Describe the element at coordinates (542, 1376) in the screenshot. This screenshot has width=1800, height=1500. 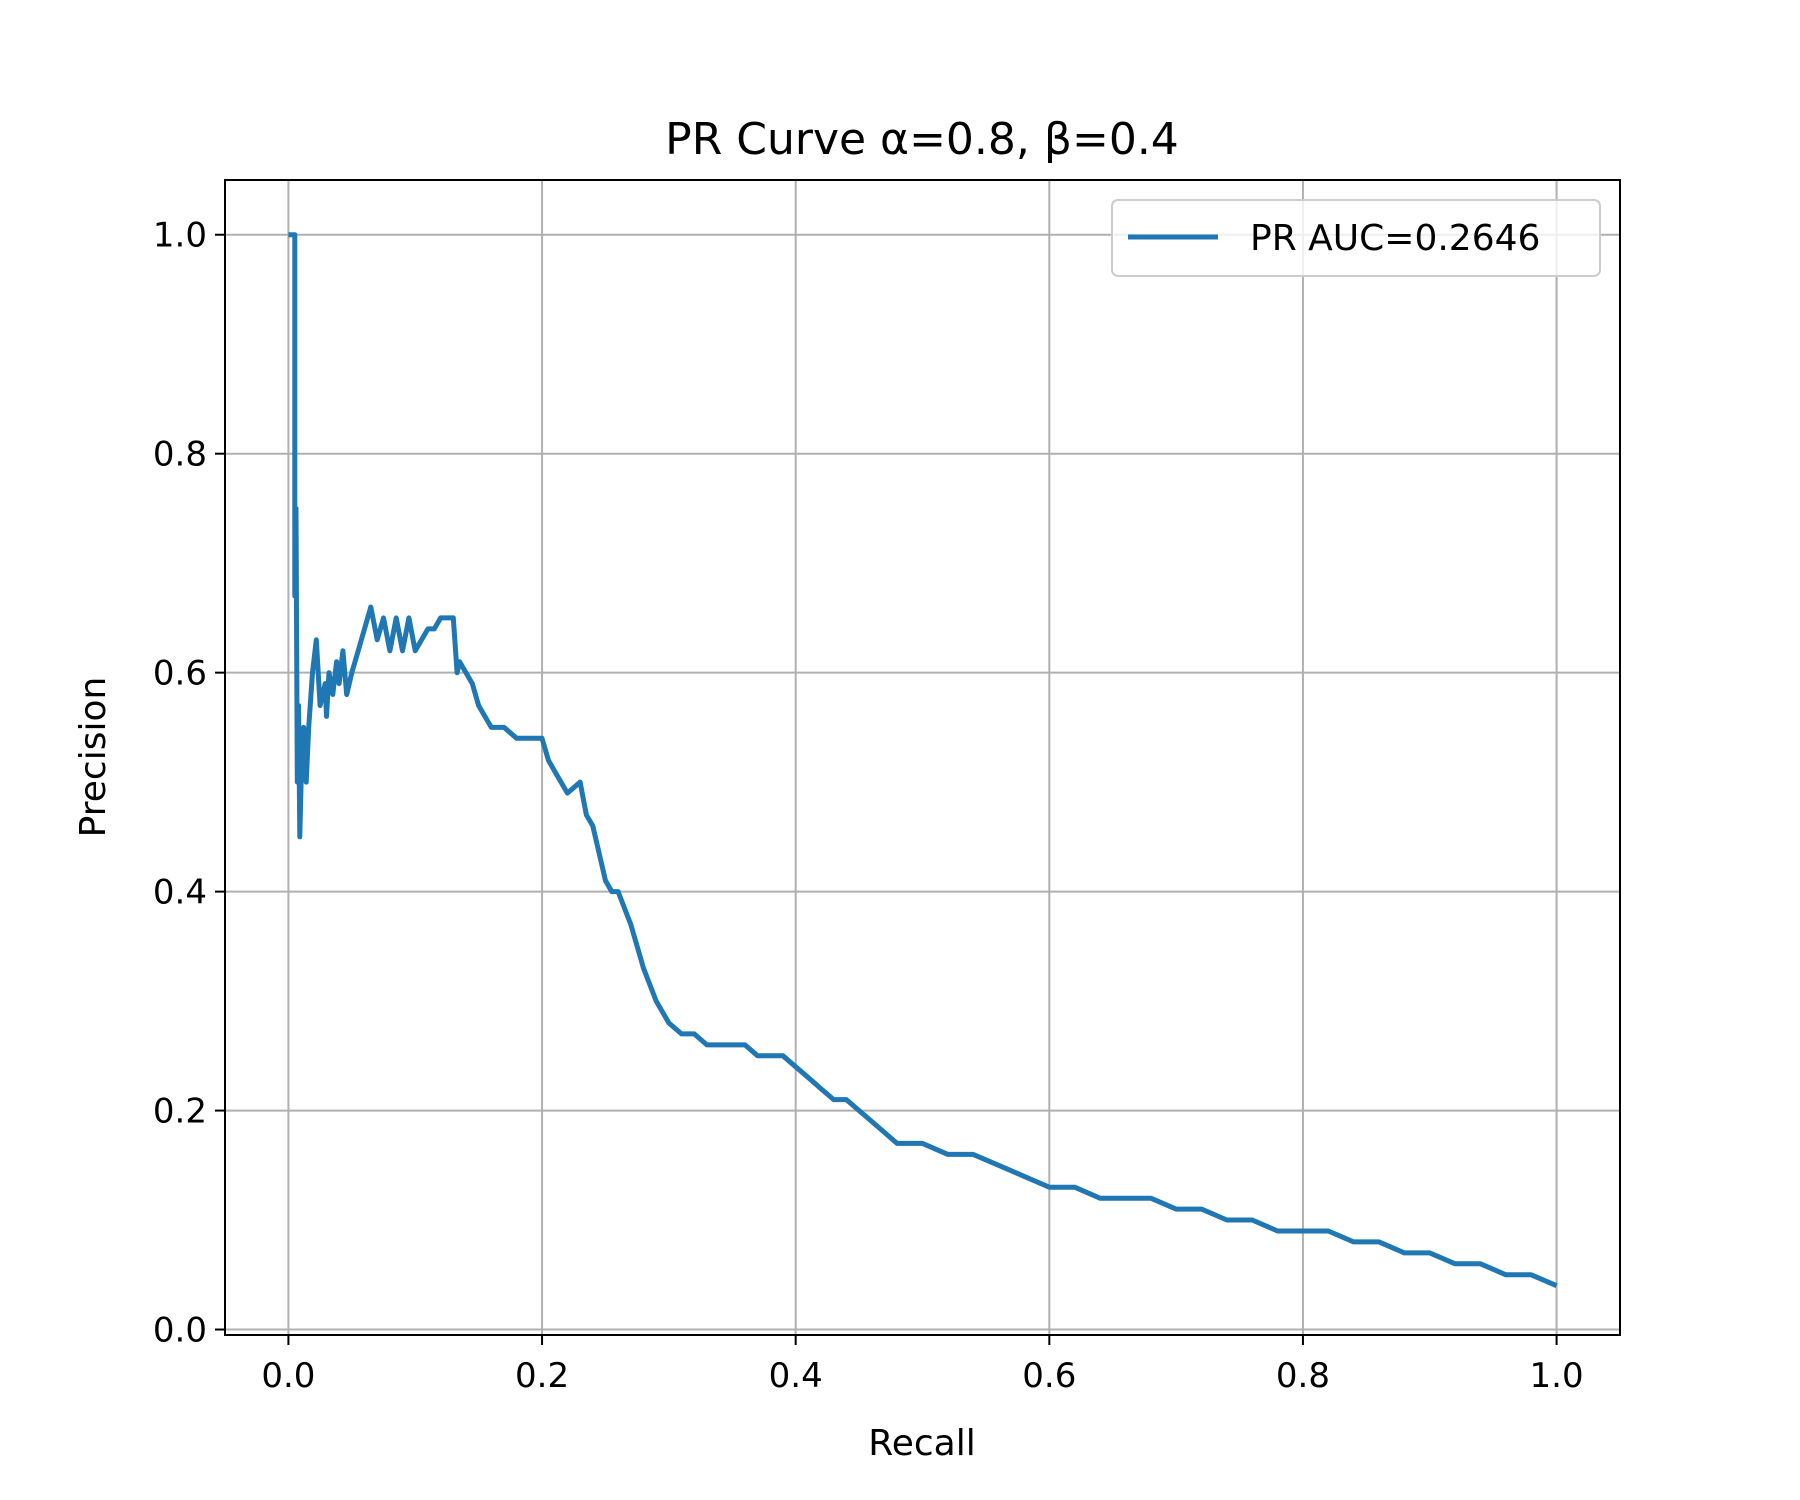
I see `x-tick-label: 0.2` at that location.